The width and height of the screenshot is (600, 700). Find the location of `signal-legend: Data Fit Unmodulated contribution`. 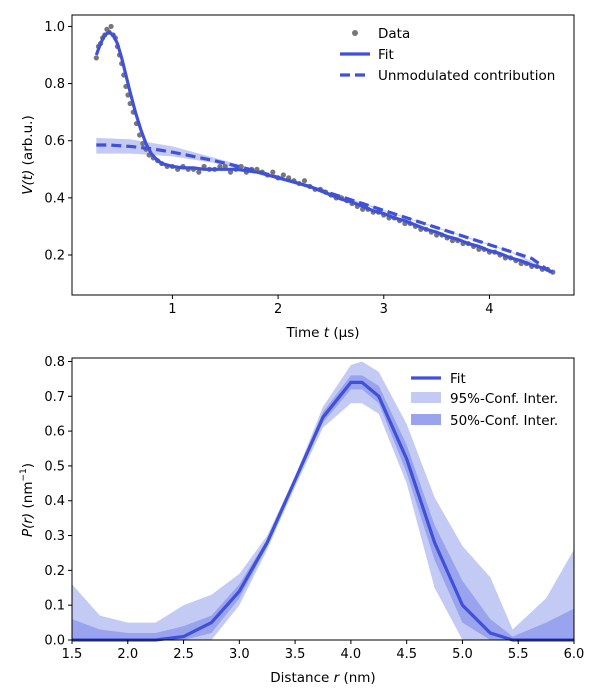

signal-legend: Data Fit Unmodulated contribution is located at coordinates (447, 55).